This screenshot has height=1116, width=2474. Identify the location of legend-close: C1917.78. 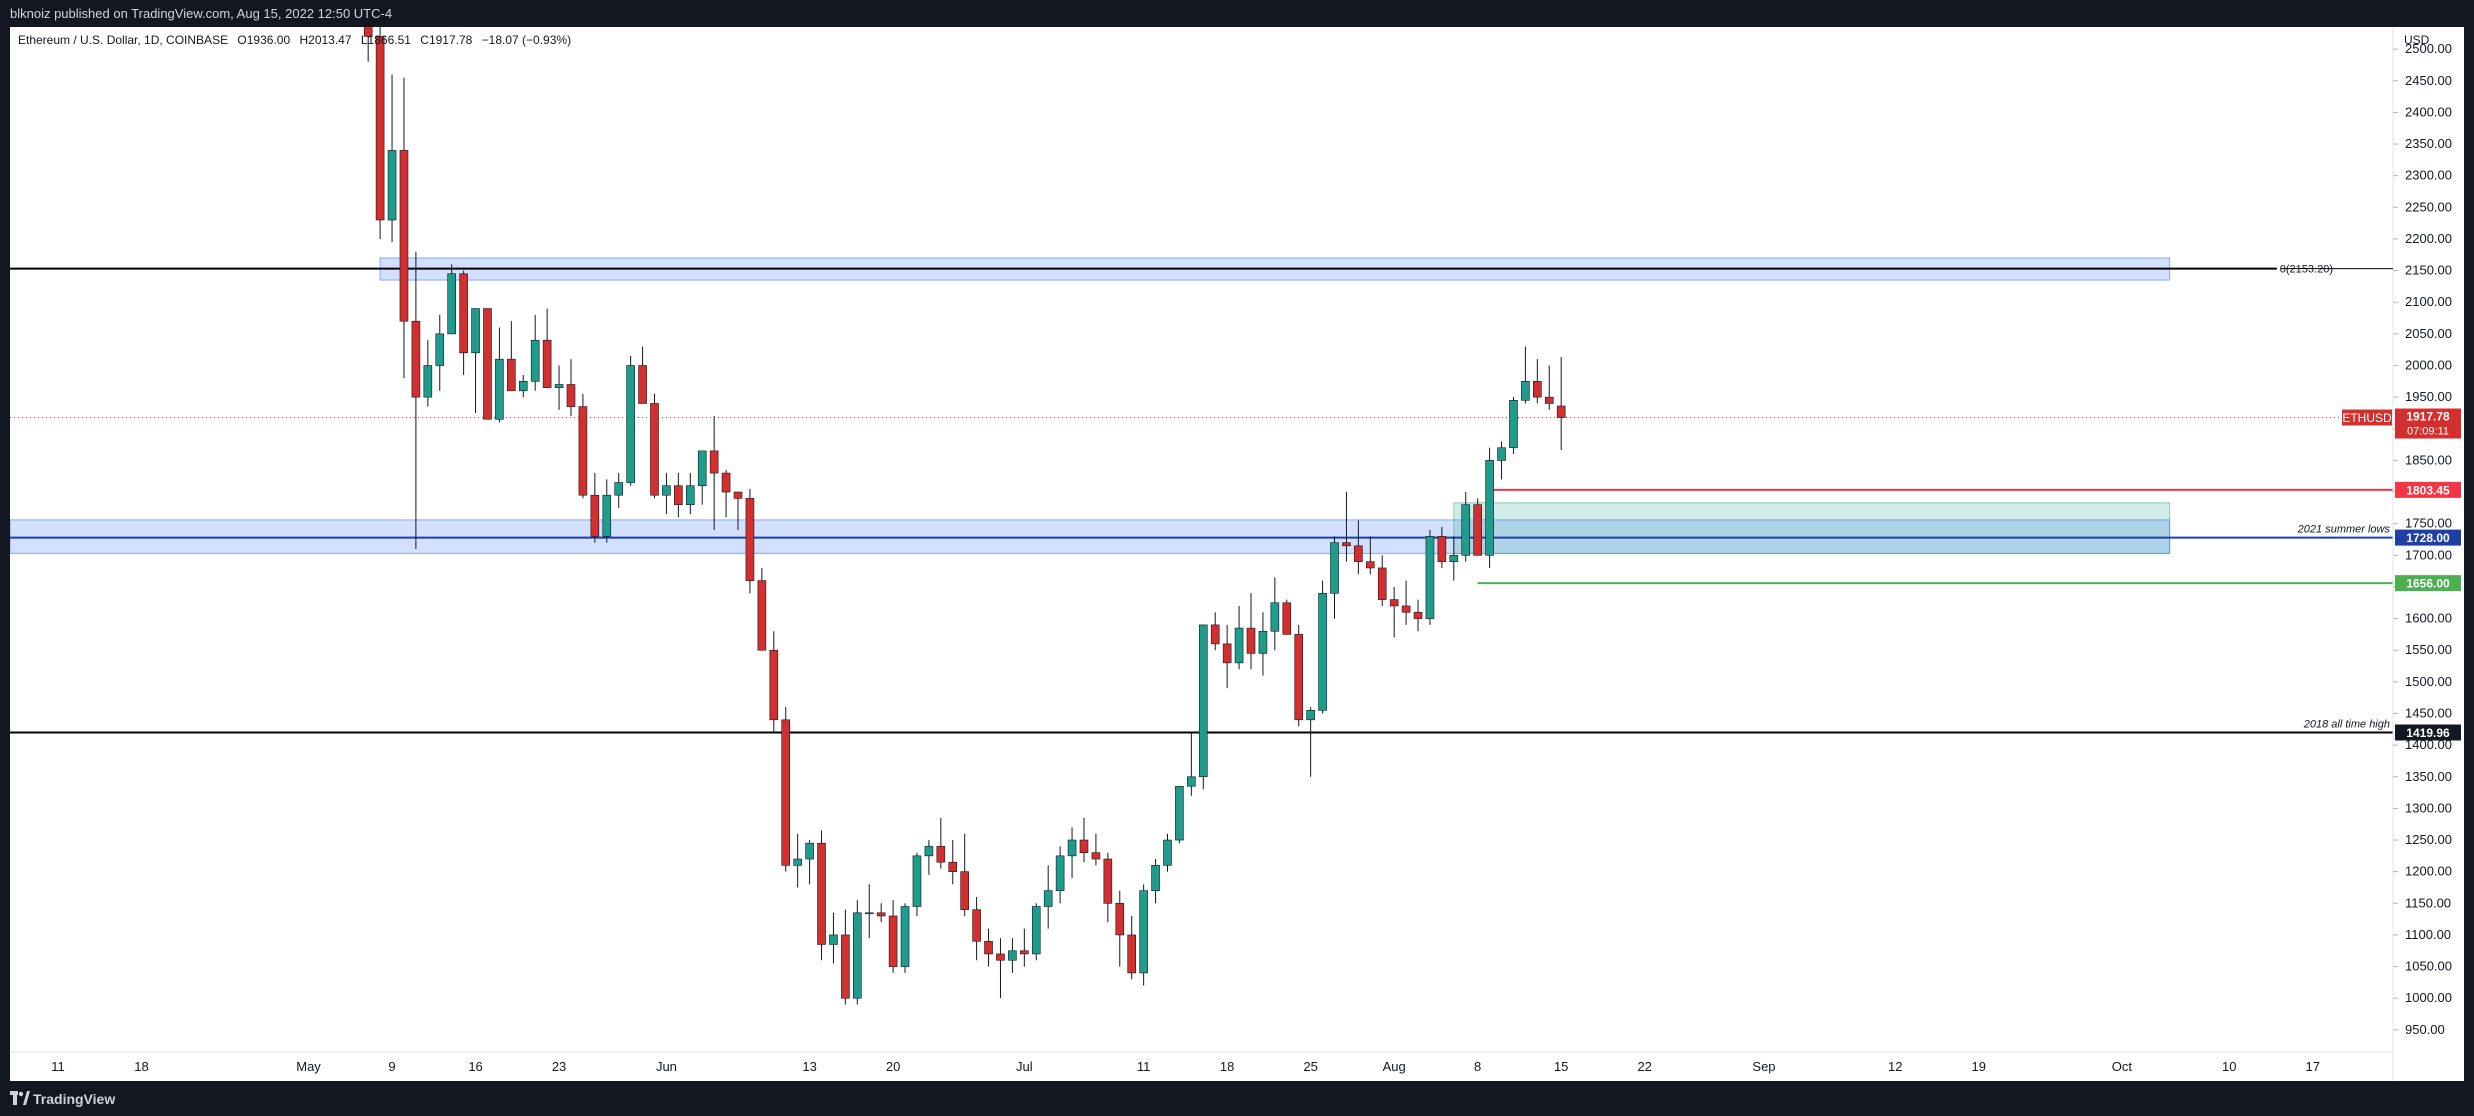
(446, 40).